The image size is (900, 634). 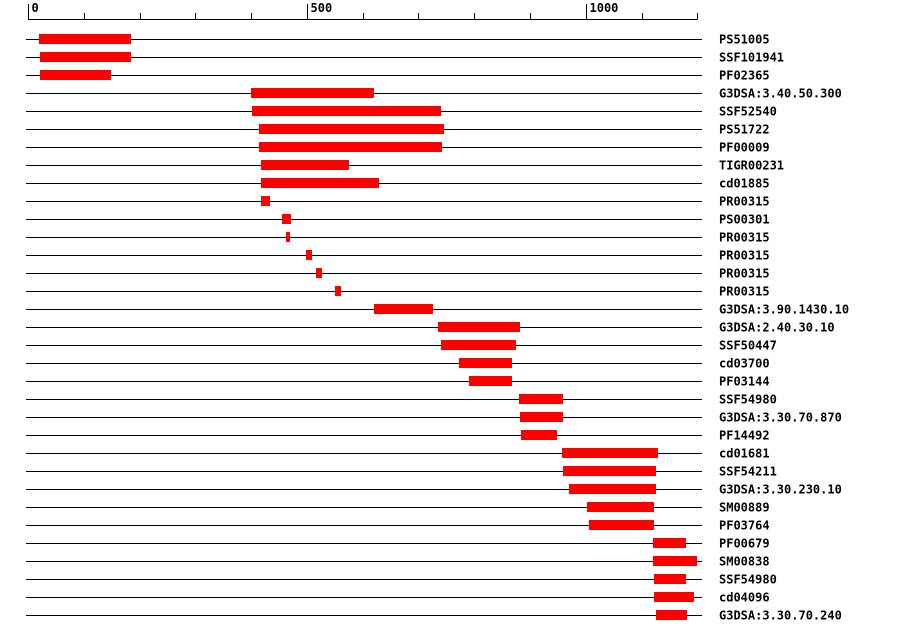 What do you see at coordinates (744, 130) in the screenshot?
I see `domain-label: PS51722` at bounding box center [744, 130].